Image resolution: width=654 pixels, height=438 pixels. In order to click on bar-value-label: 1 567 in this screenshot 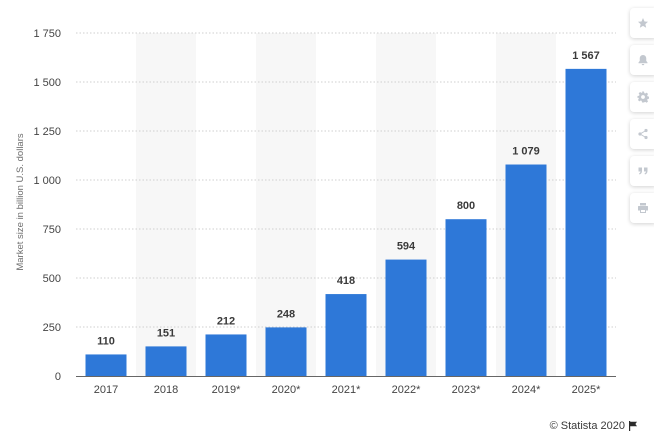, I will do `click(586, 56)`.